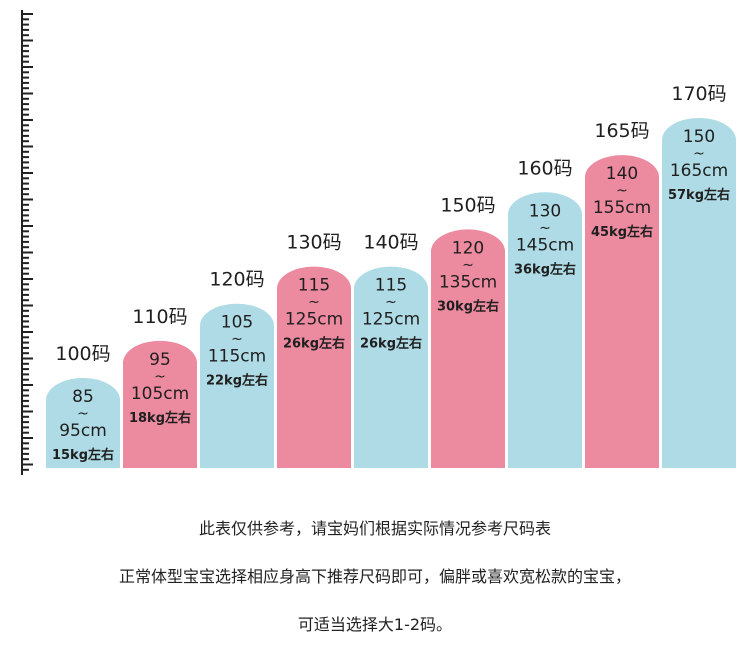  Describe the element at coordinates (82, 354) in the screenshot. I see `size-label: 100码` at that location.